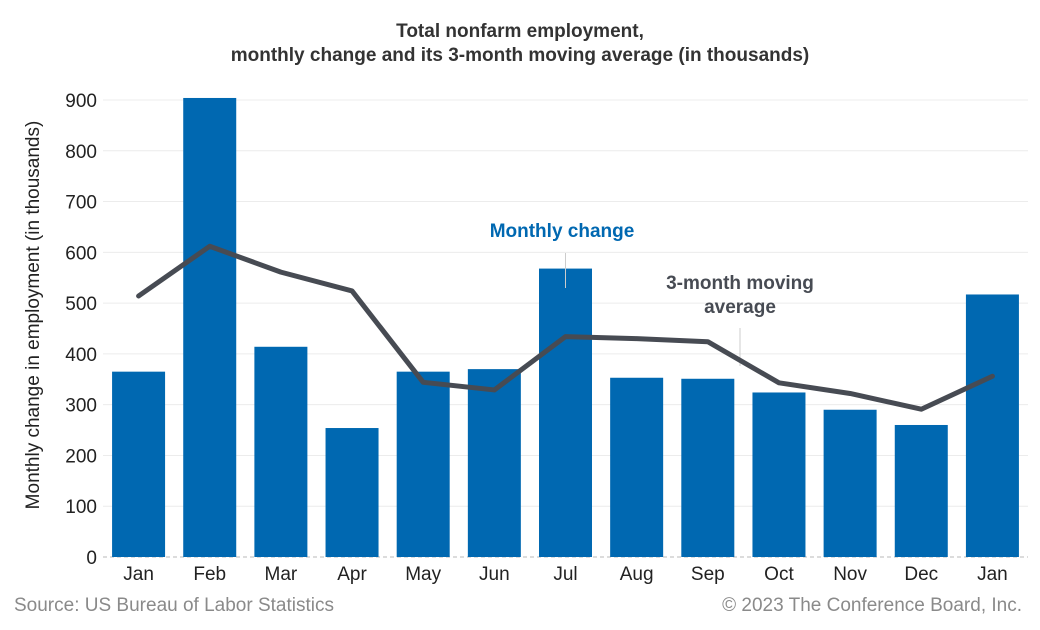 The image size is (1040, 630). Describe the element at coordinates (91, 558) in the screenshot. I see `y-tick-label: 0` at that location.